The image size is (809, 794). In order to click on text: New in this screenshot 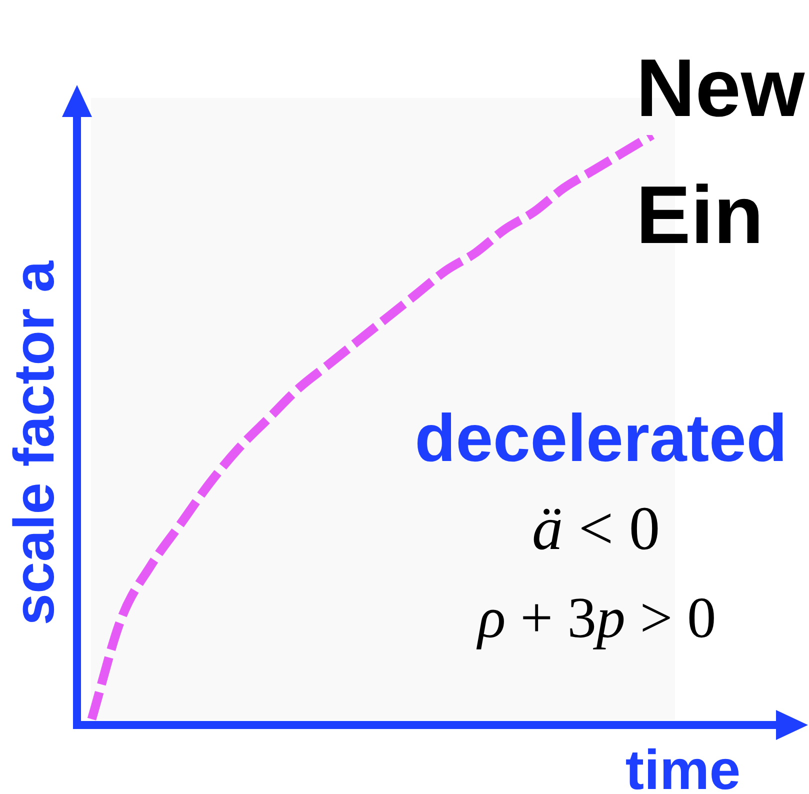, I will do `click(720, 88)`.